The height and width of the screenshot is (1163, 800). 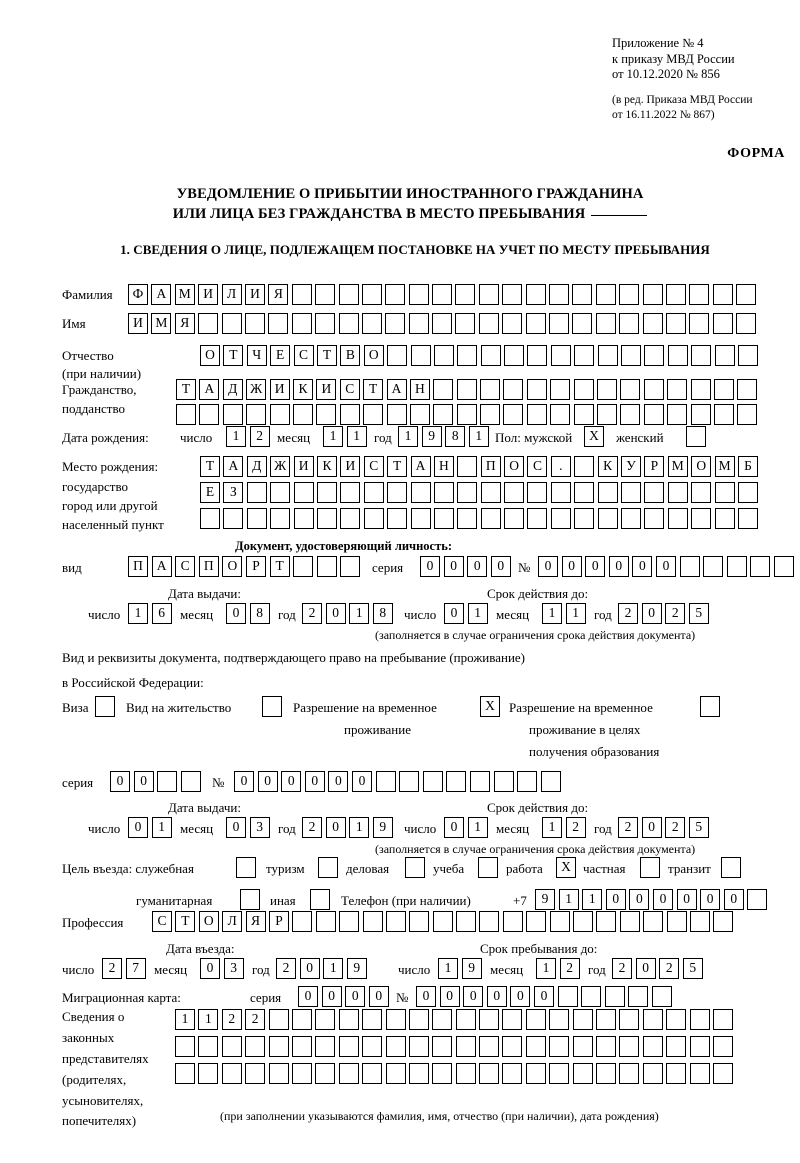 I want to click on char-cell: Д, so click(x=256, y=466).